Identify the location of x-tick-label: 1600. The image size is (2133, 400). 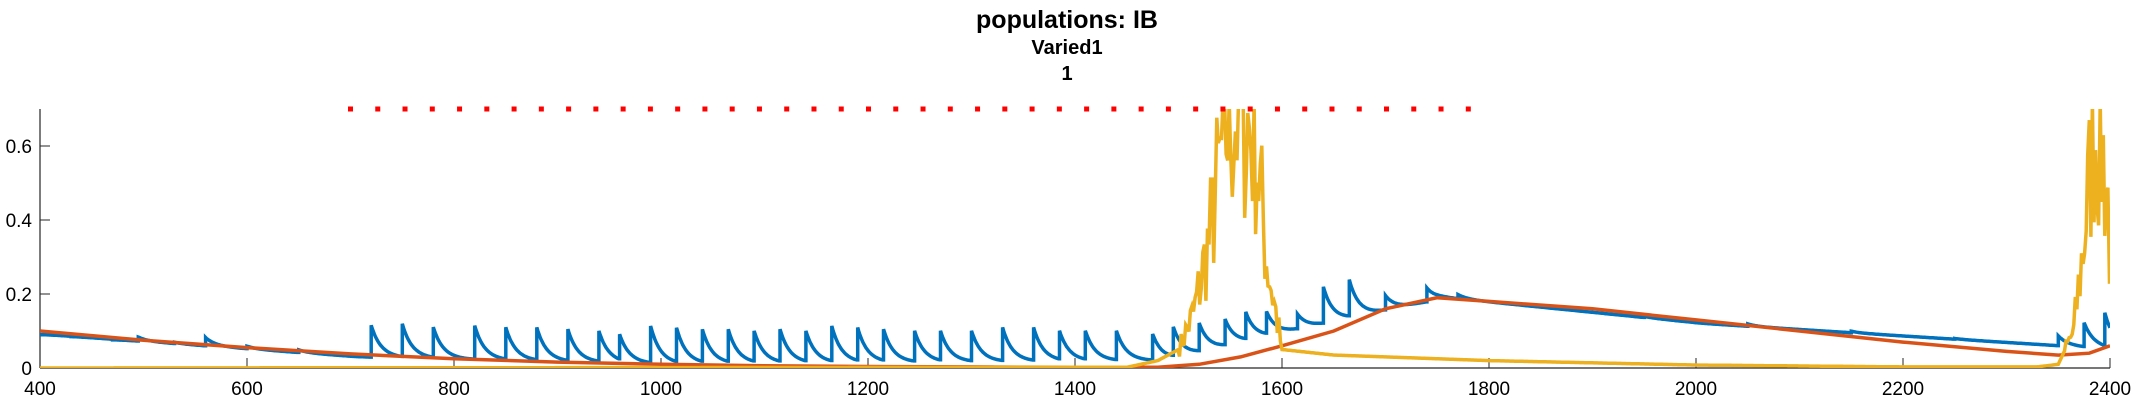
(1282, 389).